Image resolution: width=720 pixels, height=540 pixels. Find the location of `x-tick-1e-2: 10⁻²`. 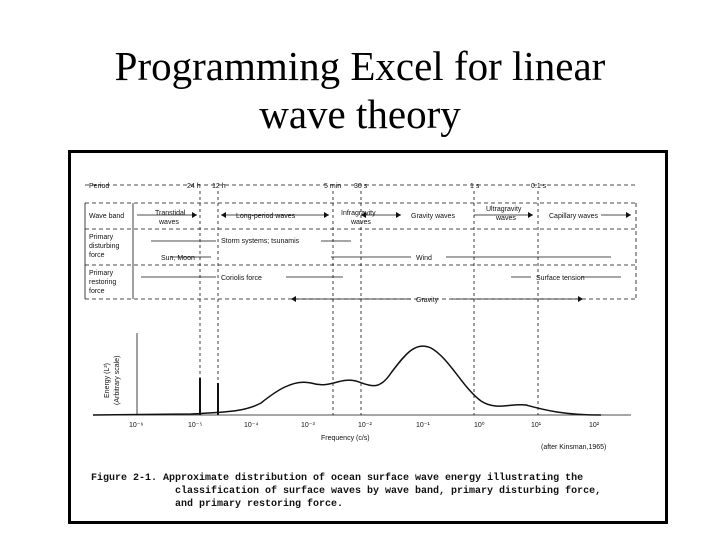

x-tick-1e-2: 10⁻² is located at coordinates (365, 425).